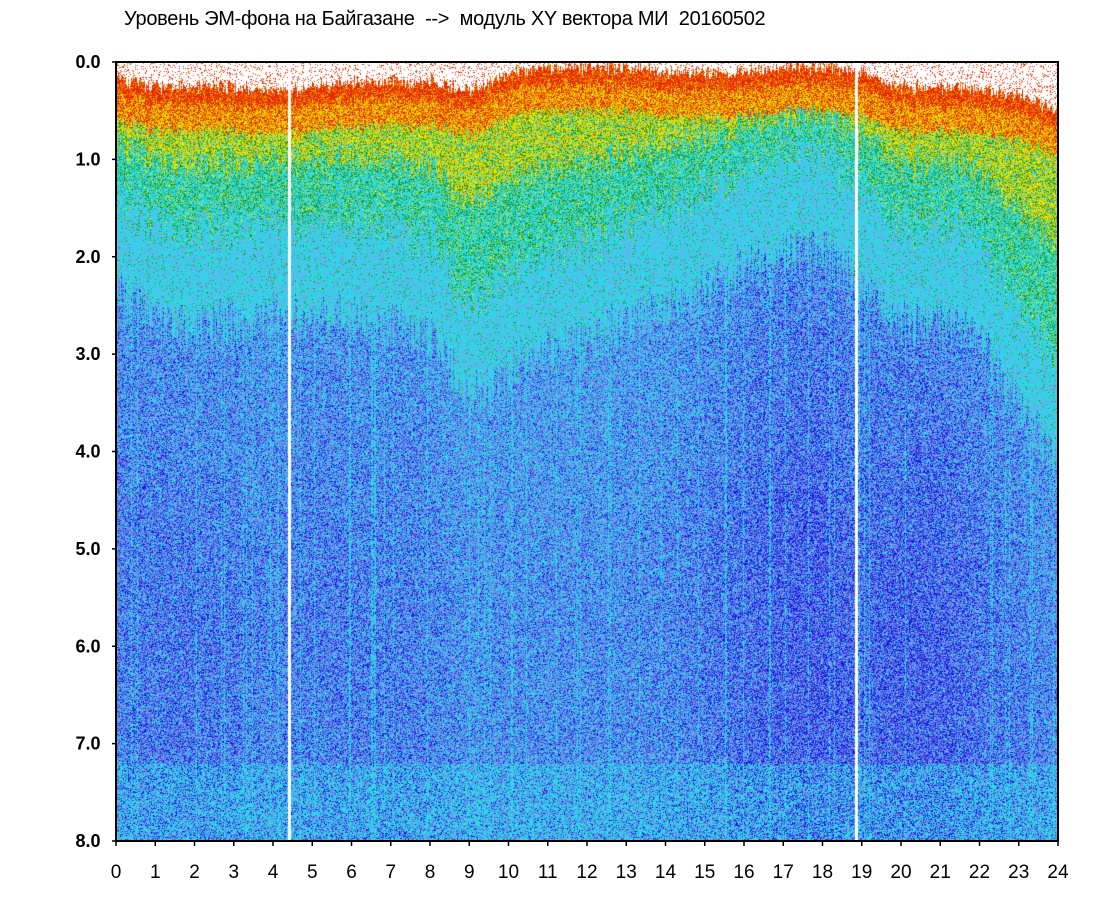  Describe the element at coordinates (1018, 872) in the screenshot. I see `x-tick-label: 23` at that location.